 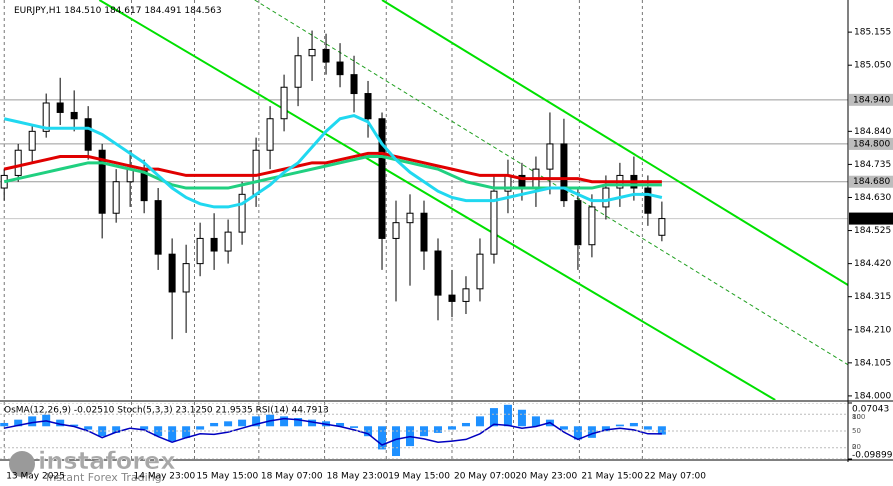 I want to click on y-tick-label: 185.155, so click(x=872, y=33).